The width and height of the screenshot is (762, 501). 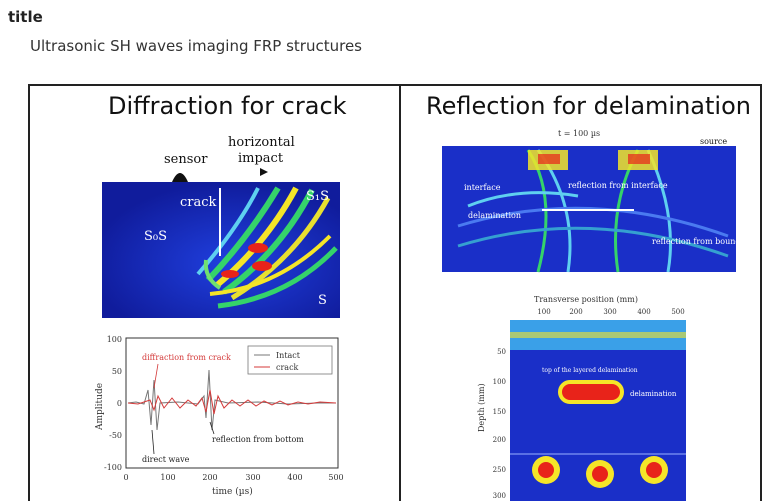 What do you see at coordinates (317, 196) in the screenshot?
I see `s1s-label: S₁S` at bounding box center [317, 196].